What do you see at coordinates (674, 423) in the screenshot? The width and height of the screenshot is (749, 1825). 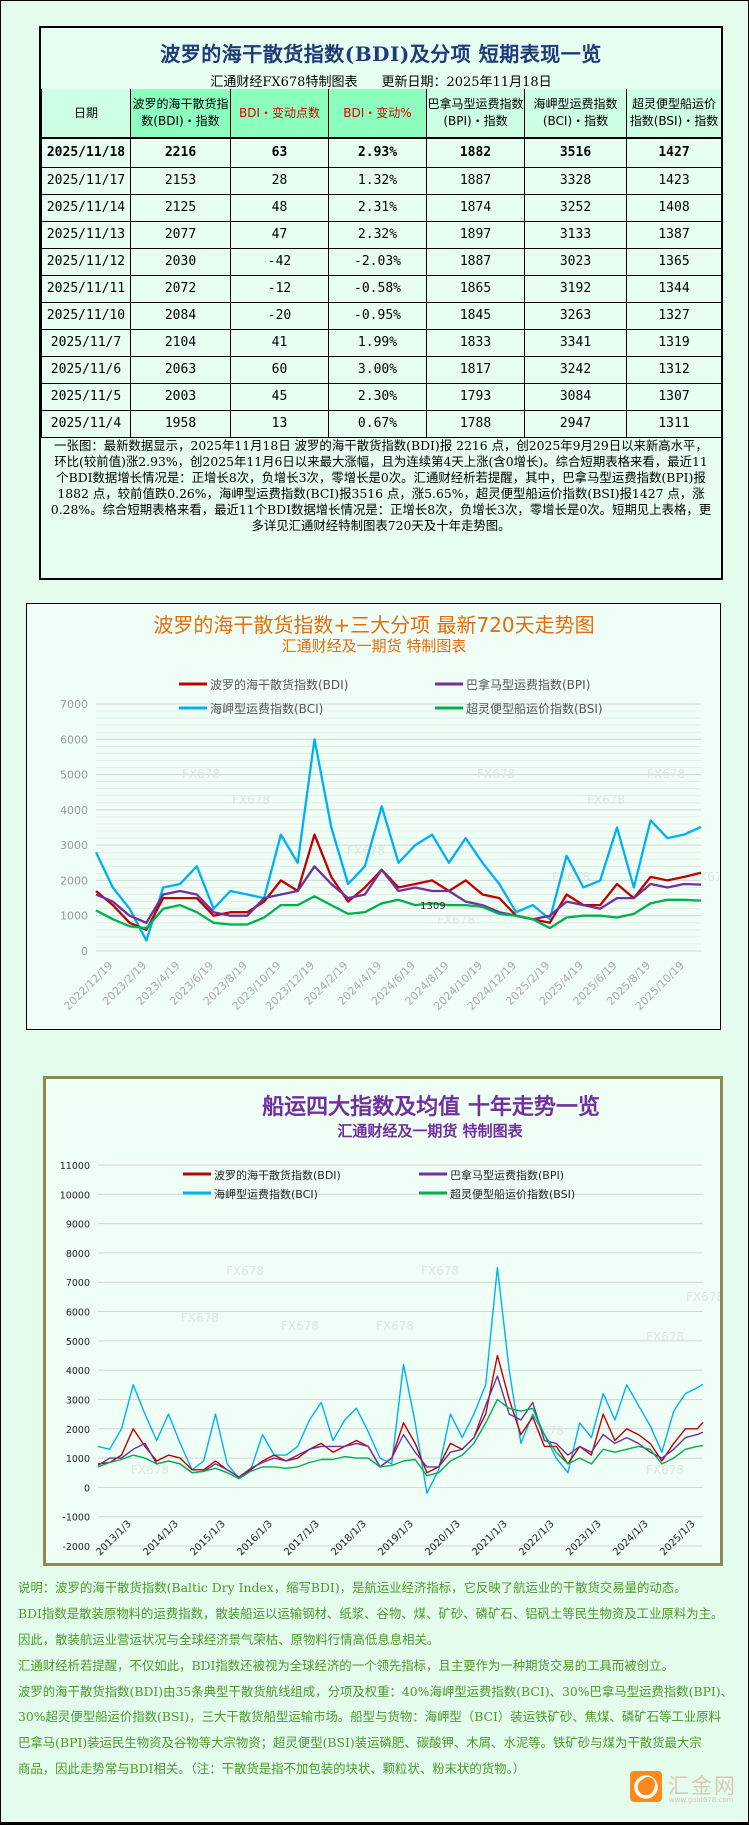 I see `table-cell: 1311` at bounding box center [674, 423].